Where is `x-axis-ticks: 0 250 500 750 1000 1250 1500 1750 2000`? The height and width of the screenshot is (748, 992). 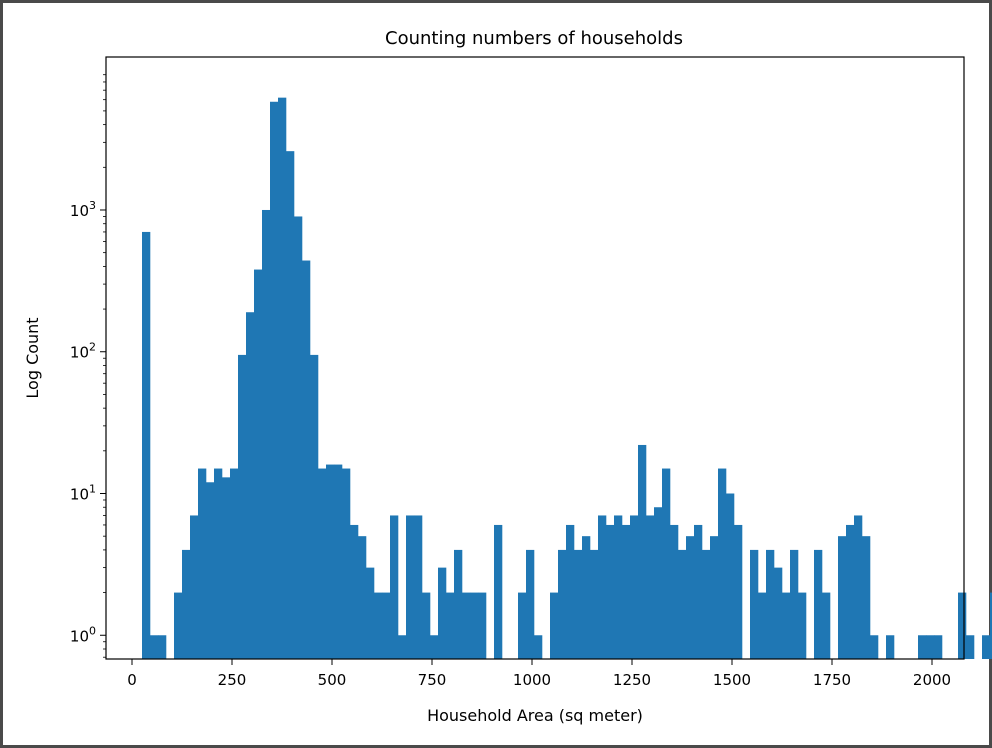
x-axis-ticks: 0 250 500 750 1000 1250 1500 1750 2000 is located at coordinates (539, 674).